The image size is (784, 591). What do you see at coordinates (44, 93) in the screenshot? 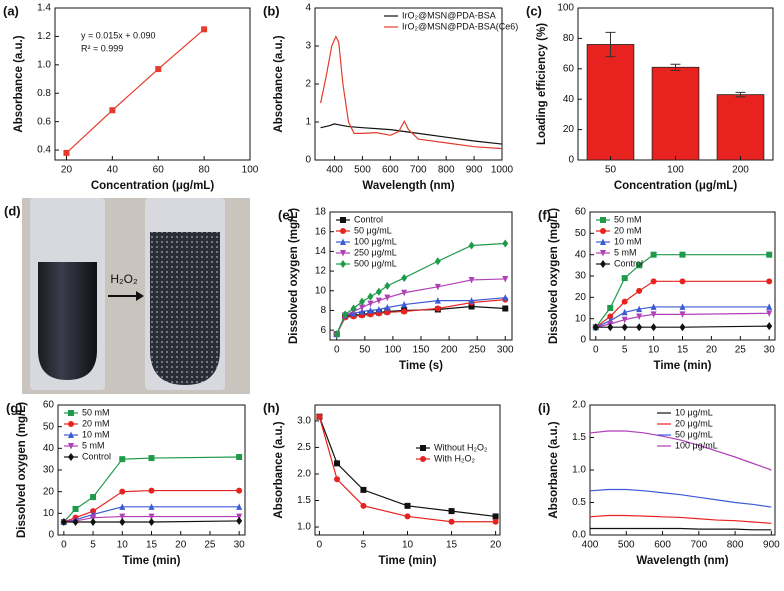
I see `y-tick-label: 0.8` at bounding box center [44, 93].